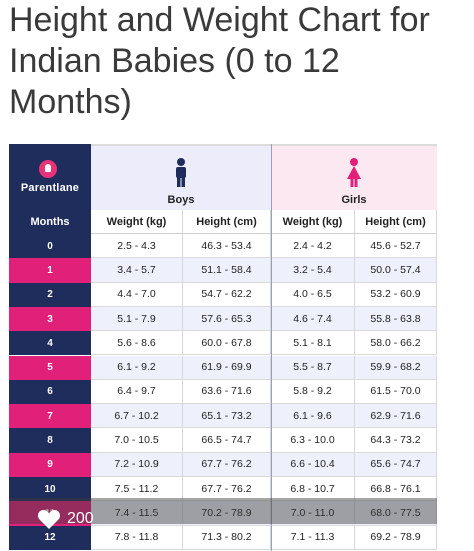 The image size is (474, 551). Describe the element at coordinates (137, 367) in the screenshot. I see `boys-weight-cell: 6.1 - 9.2` at that location.